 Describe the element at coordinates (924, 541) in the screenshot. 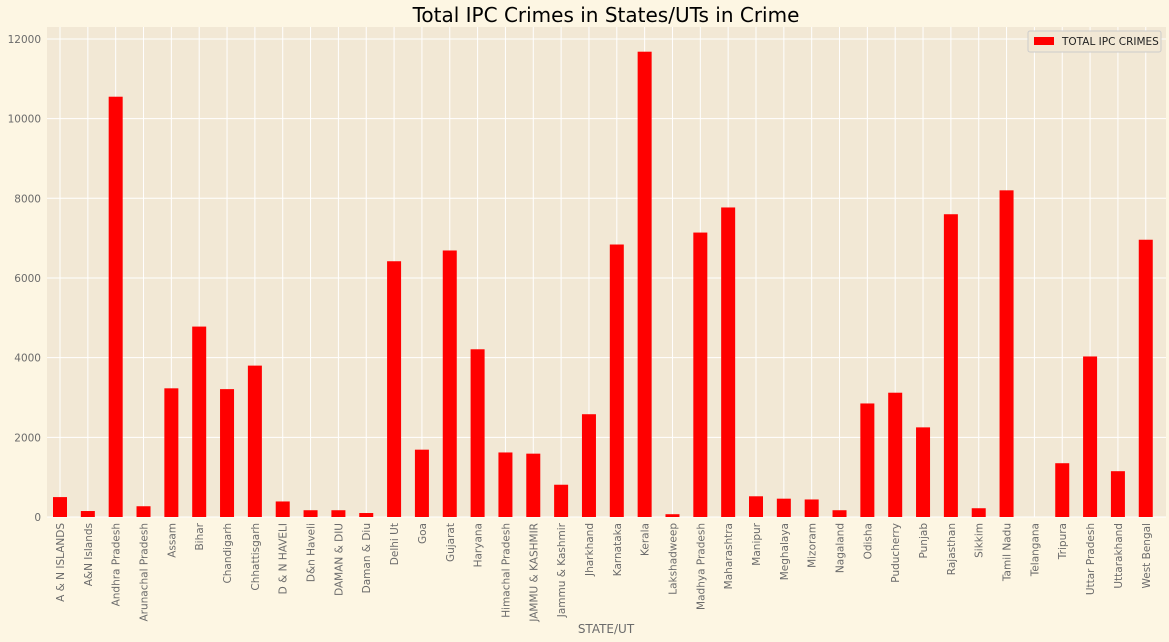

I see `x-tick-label: Punjab` at that location.